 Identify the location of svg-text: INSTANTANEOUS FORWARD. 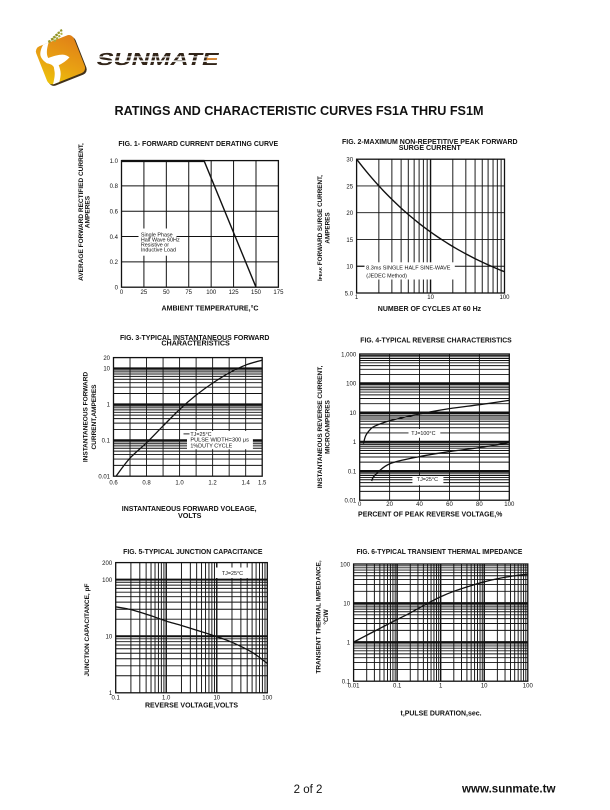
(86, 417).